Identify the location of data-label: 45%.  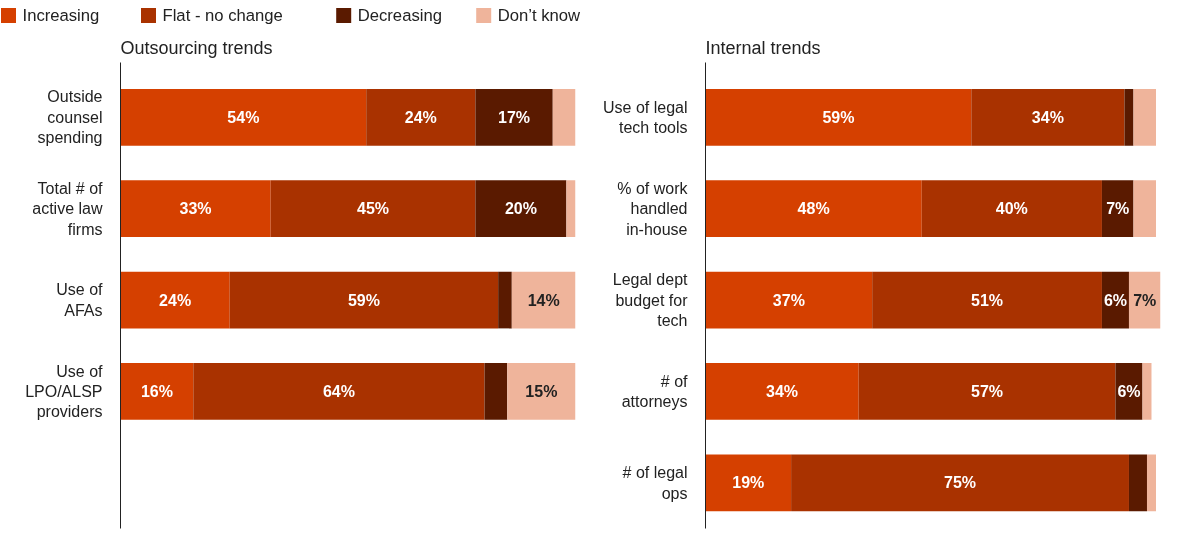
(373, 209).